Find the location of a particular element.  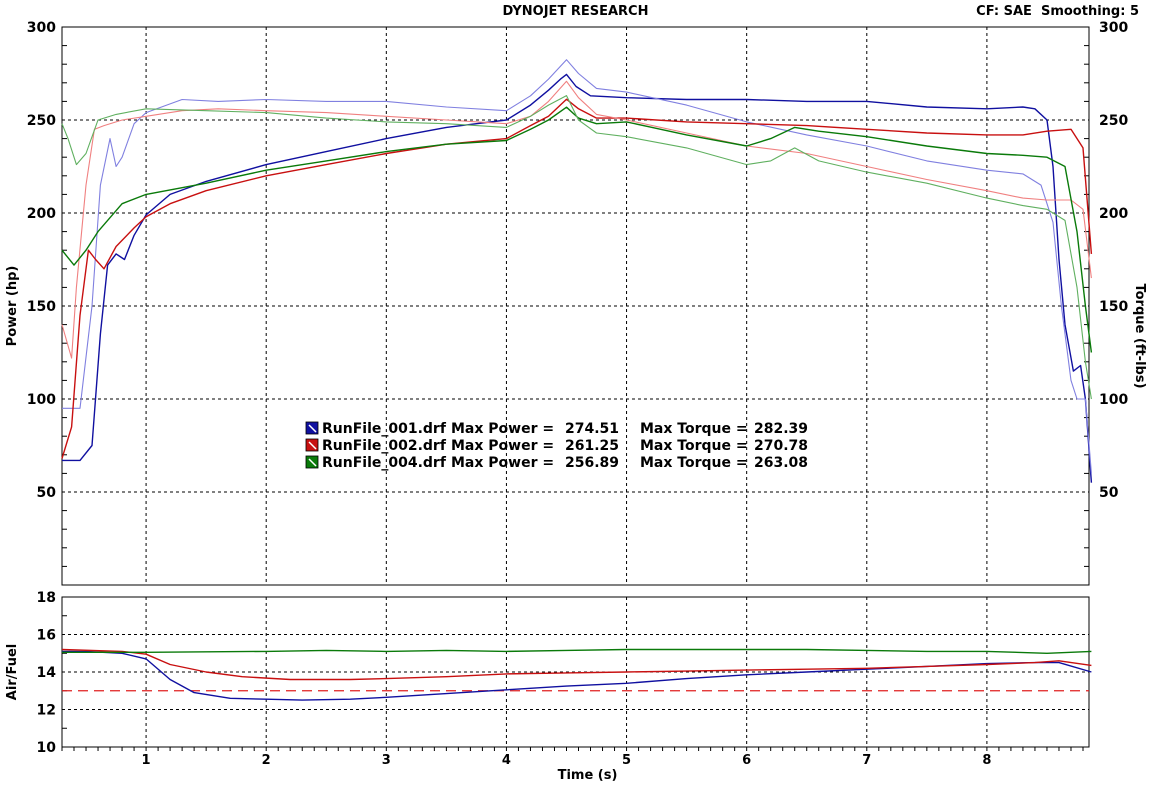

chart-title: DYNOJET RESEARCH is located at coordinates (575, 11).